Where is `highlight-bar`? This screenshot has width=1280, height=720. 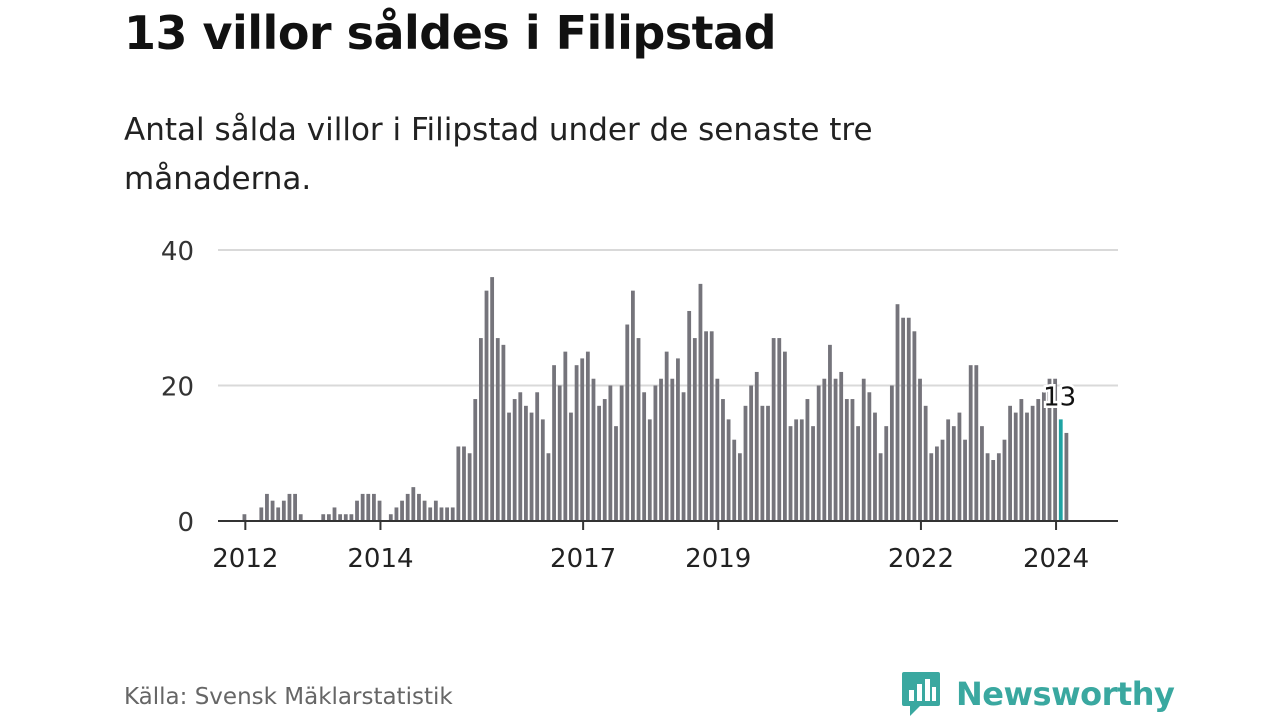 highlight-bar is located at coordinates (1060, 470).